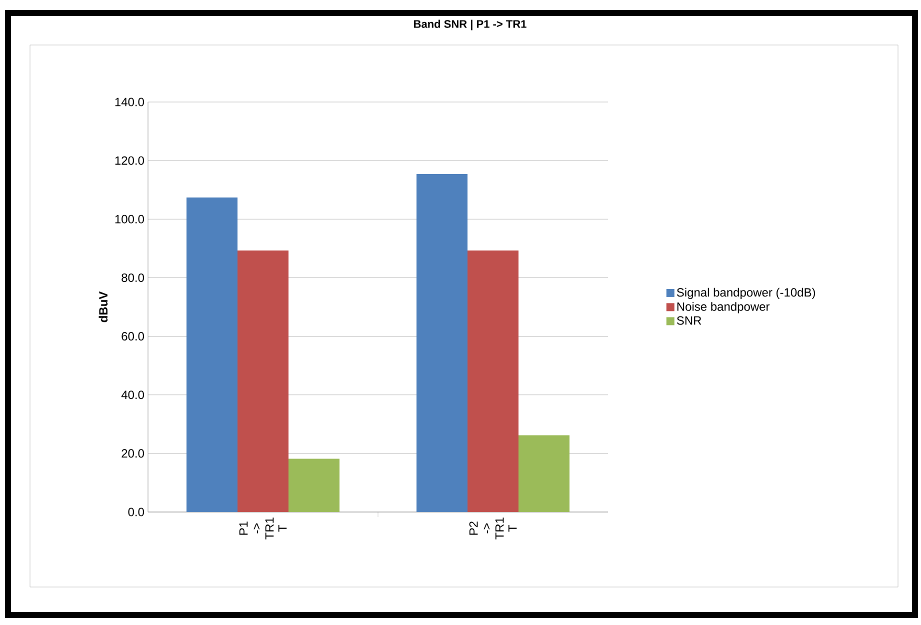 The width and height of the screenshot is (921, 625). I want to click on x-tick-label: P2 -> TR1 T, so click(493, 529).